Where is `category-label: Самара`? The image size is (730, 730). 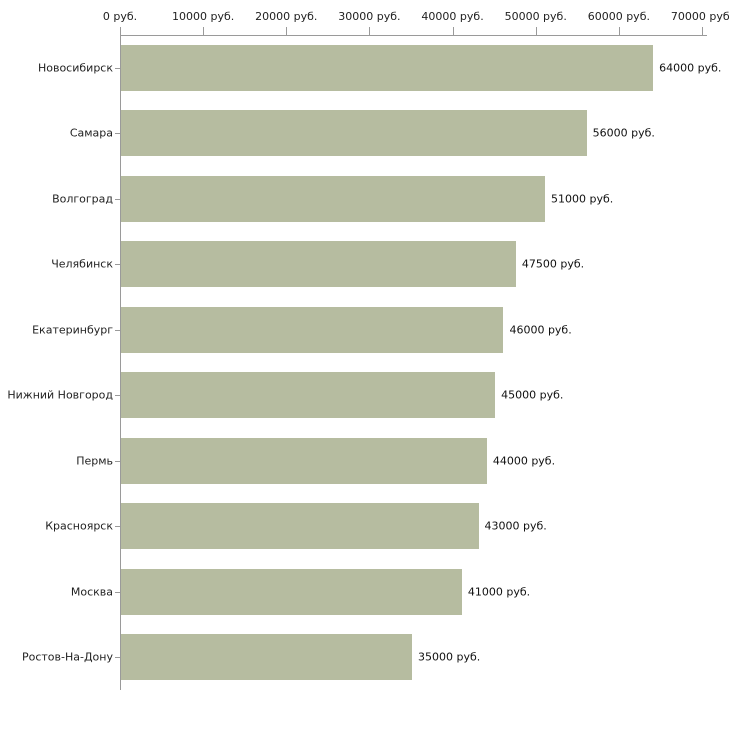
category-label: Самара is located at coordinates (91, 133).